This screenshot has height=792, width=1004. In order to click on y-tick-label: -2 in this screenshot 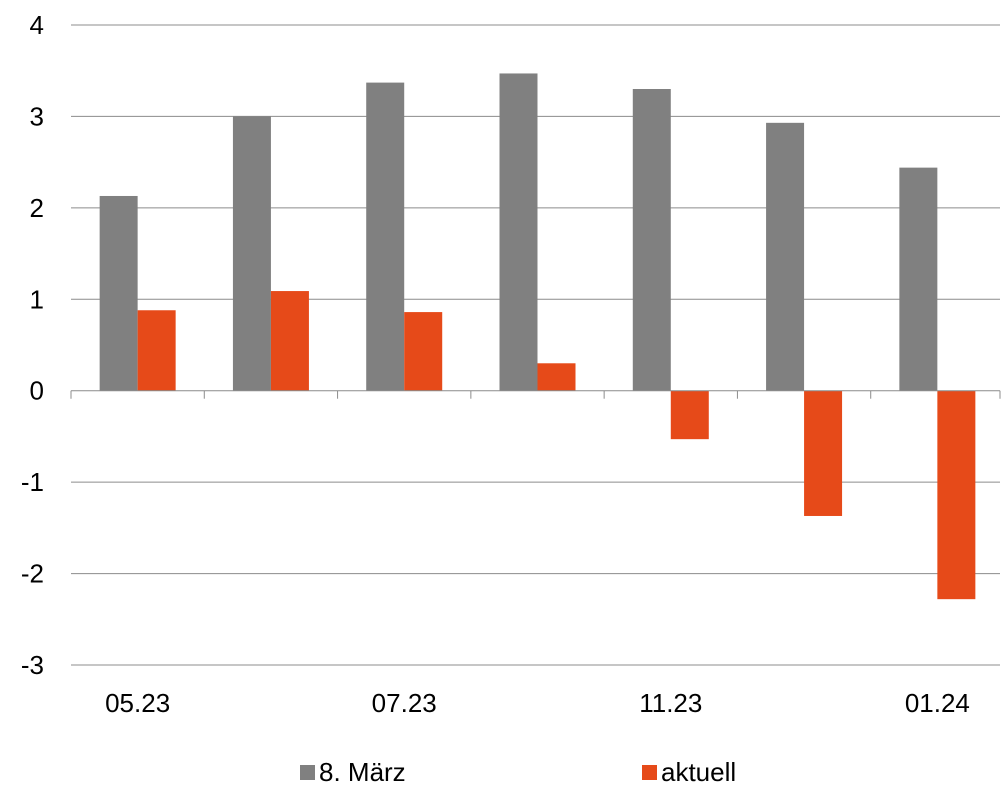, I will do `click(32, 574)`.